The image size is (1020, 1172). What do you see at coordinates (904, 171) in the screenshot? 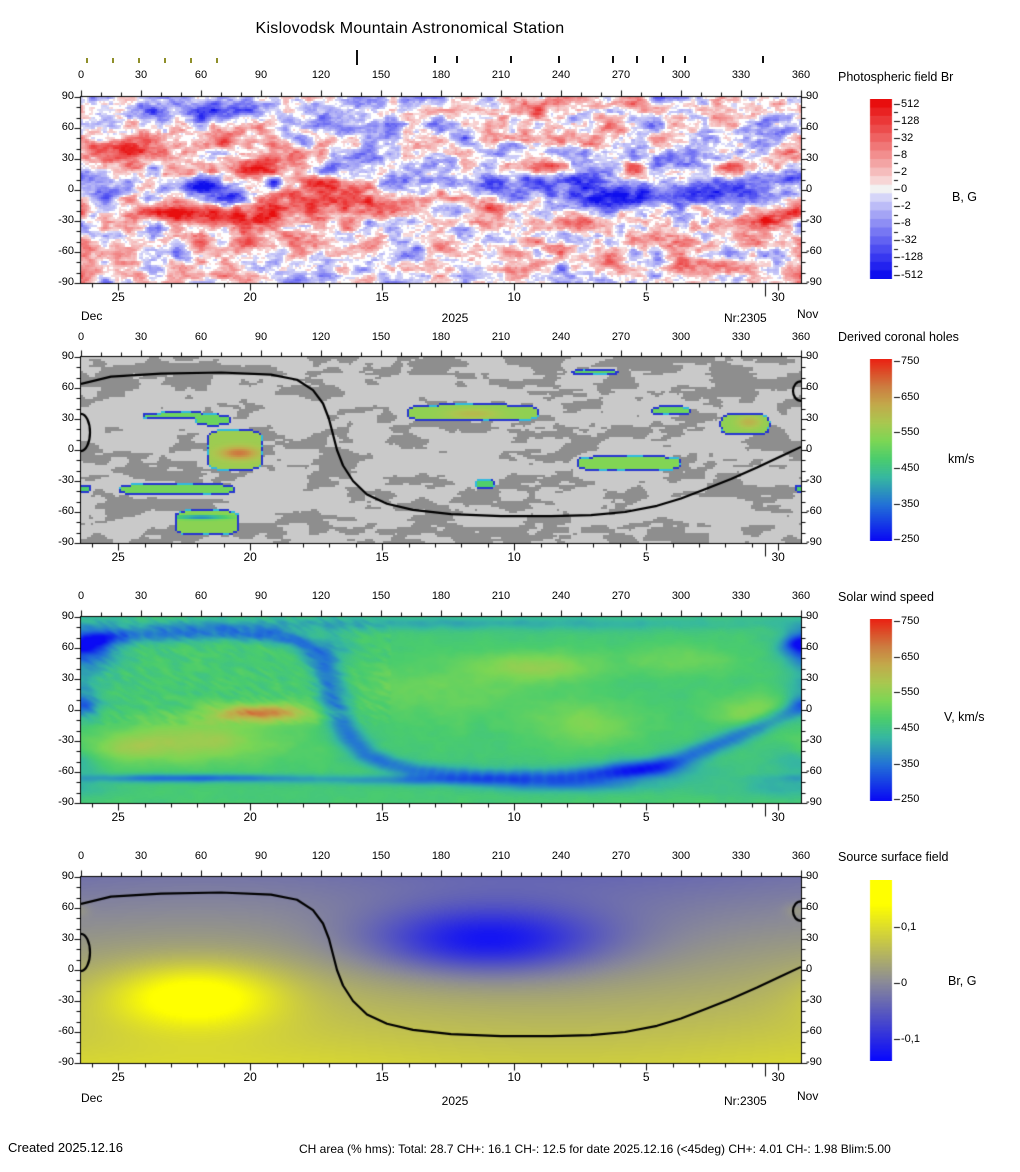
I see `colorbar-tick-label: 2` at bounding box center [904, 171].